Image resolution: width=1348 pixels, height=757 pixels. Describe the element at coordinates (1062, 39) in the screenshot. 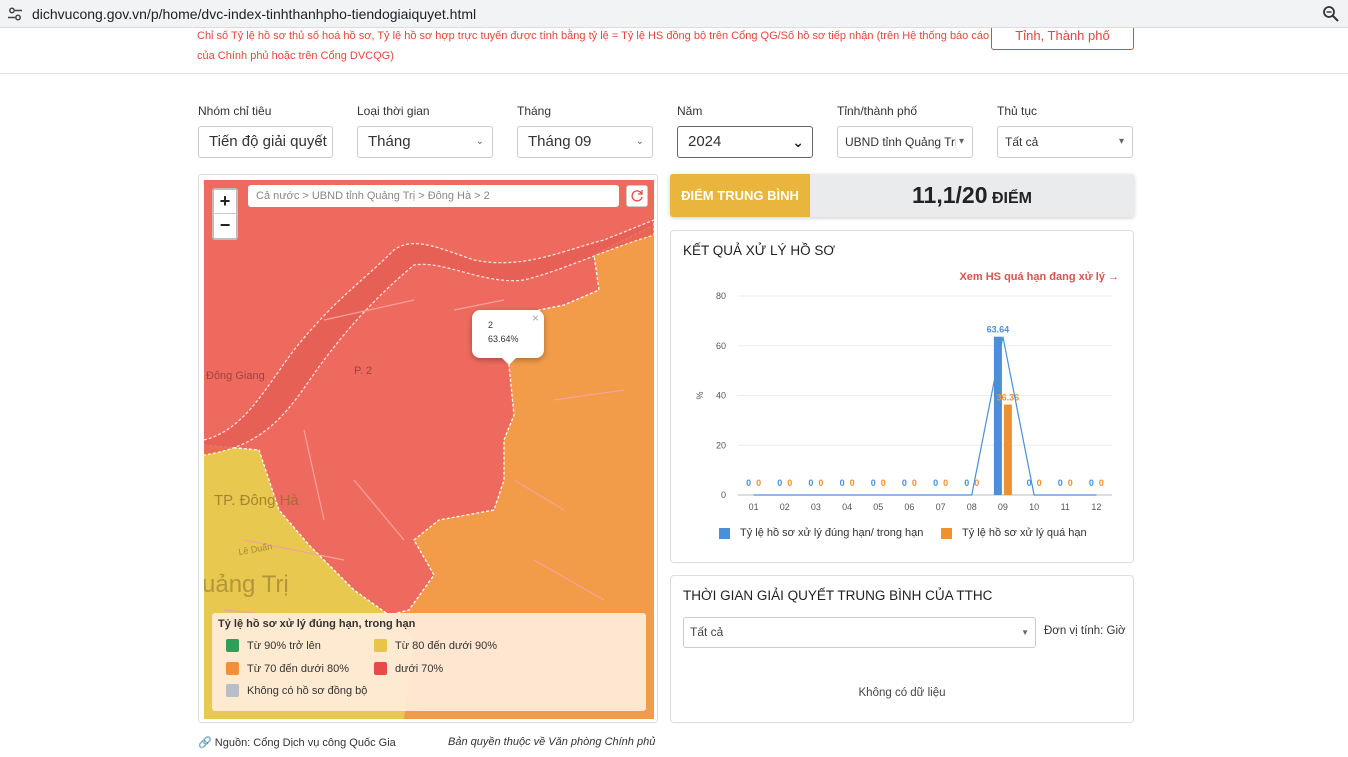

I see `province-button: Tỉnh, Thành phố` at that location.